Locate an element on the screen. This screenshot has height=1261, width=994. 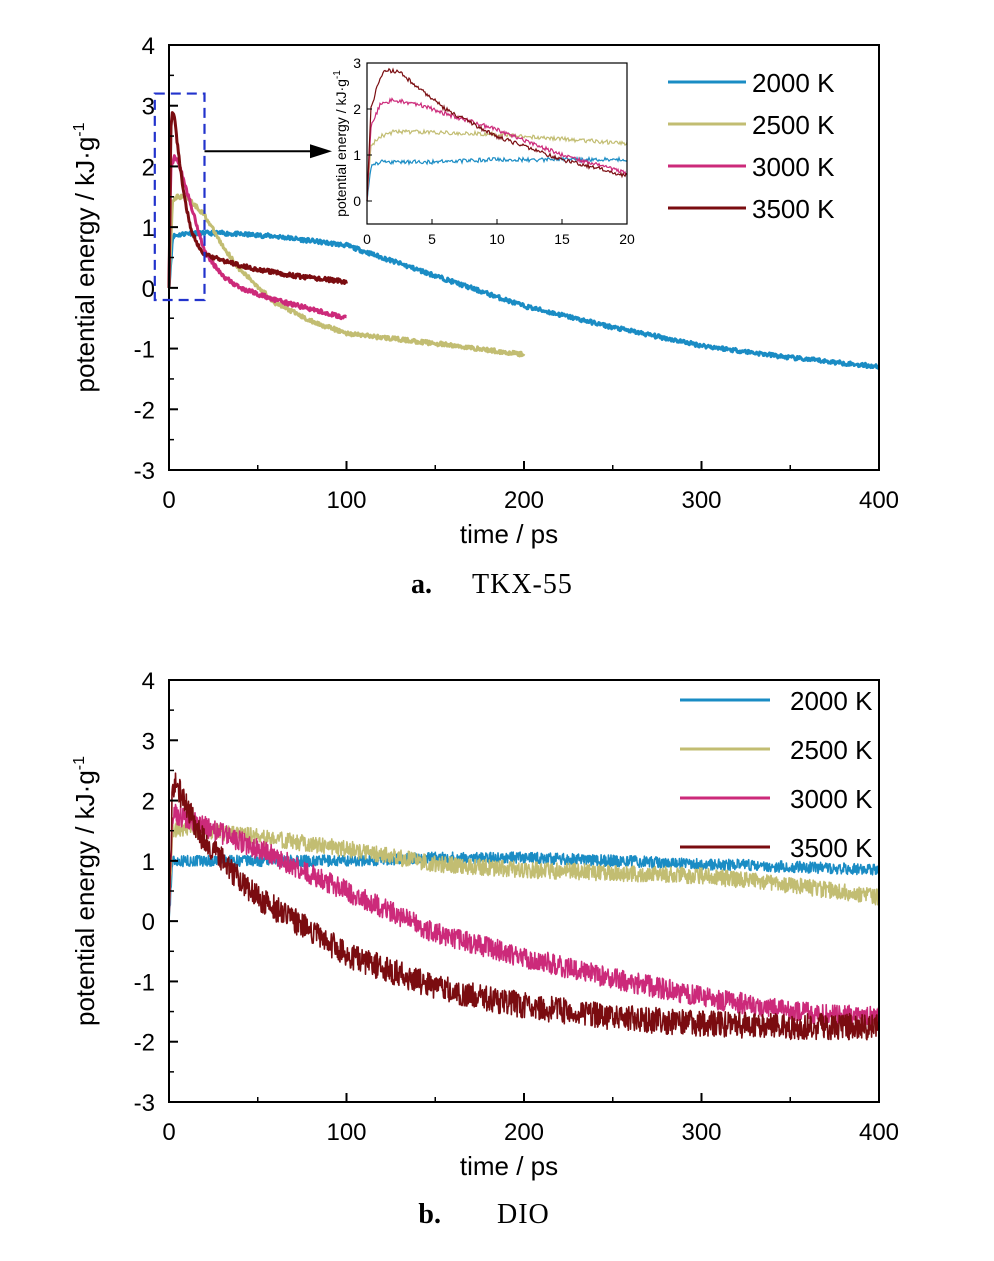
inset-x-tick-label: 20 is located at coordinates (627, 239).